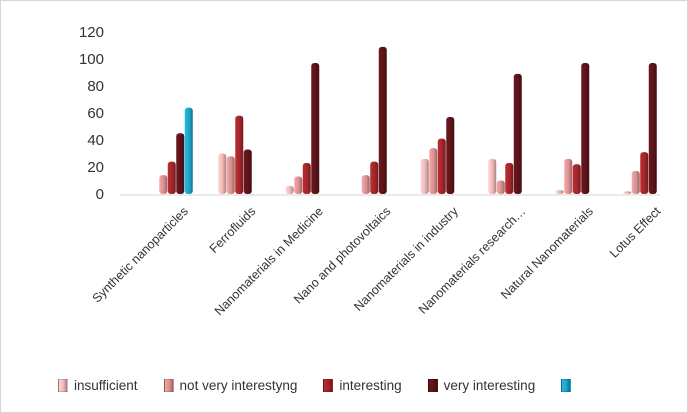 The image size is (688, 413). What do you see at coordinates (269, 261) in the screenshot?
I see `x-category-label: Nanomaterials in Medicine` at bounding box center [269, 261].